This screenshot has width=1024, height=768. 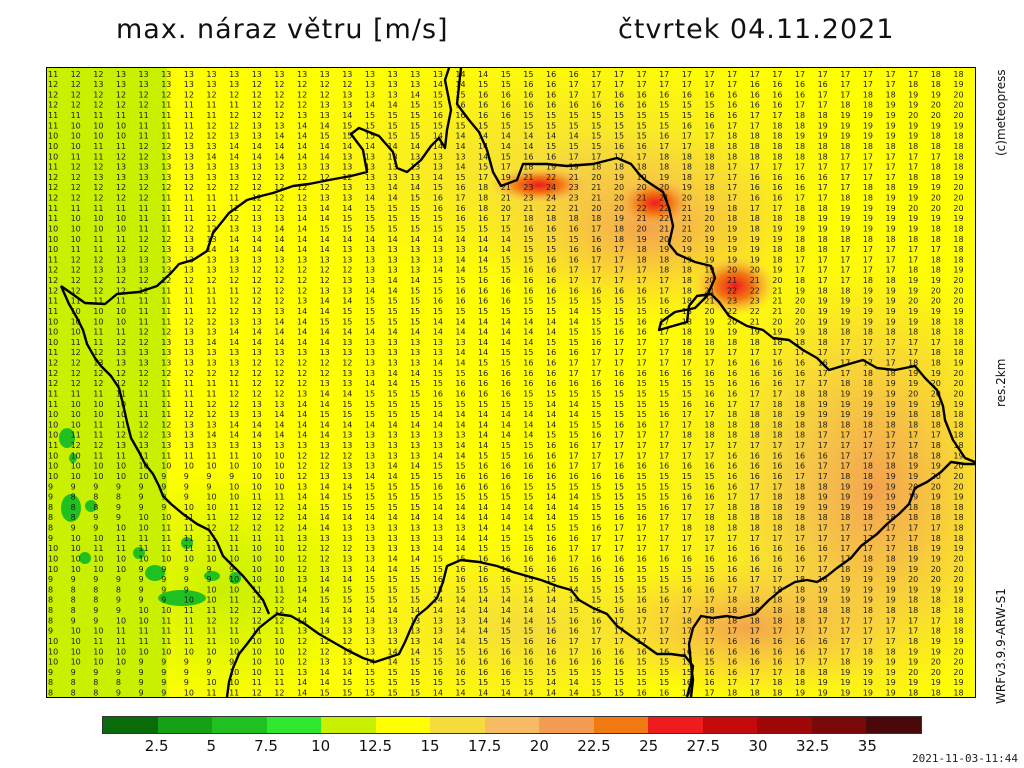 I want to click on grid-value: 21, so click(x=687, y=208).